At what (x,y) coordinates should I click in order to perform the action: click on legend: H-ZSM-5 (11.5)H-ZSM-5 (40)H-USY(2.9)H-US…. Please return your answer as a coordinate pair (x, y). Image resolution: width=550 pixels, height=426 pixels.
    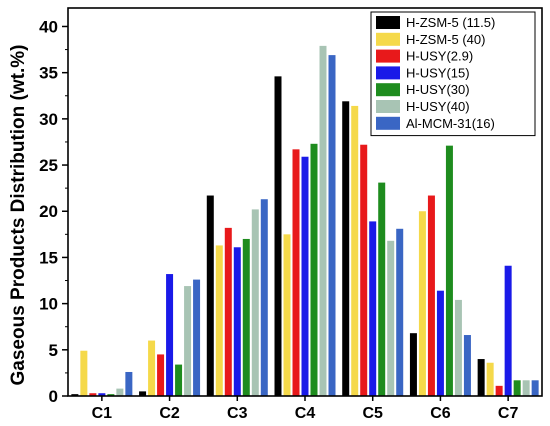
    Looking at the image, I should click on (453, 74).